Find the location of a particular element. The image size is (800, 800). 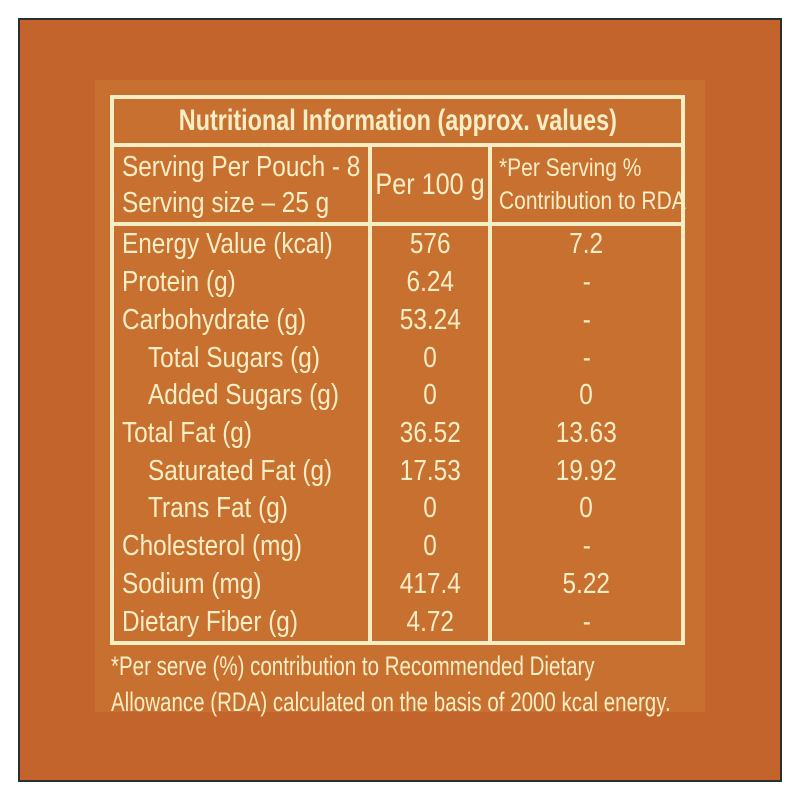

row-label: Carbohydrate (g) is located at coordinates (241, 320).